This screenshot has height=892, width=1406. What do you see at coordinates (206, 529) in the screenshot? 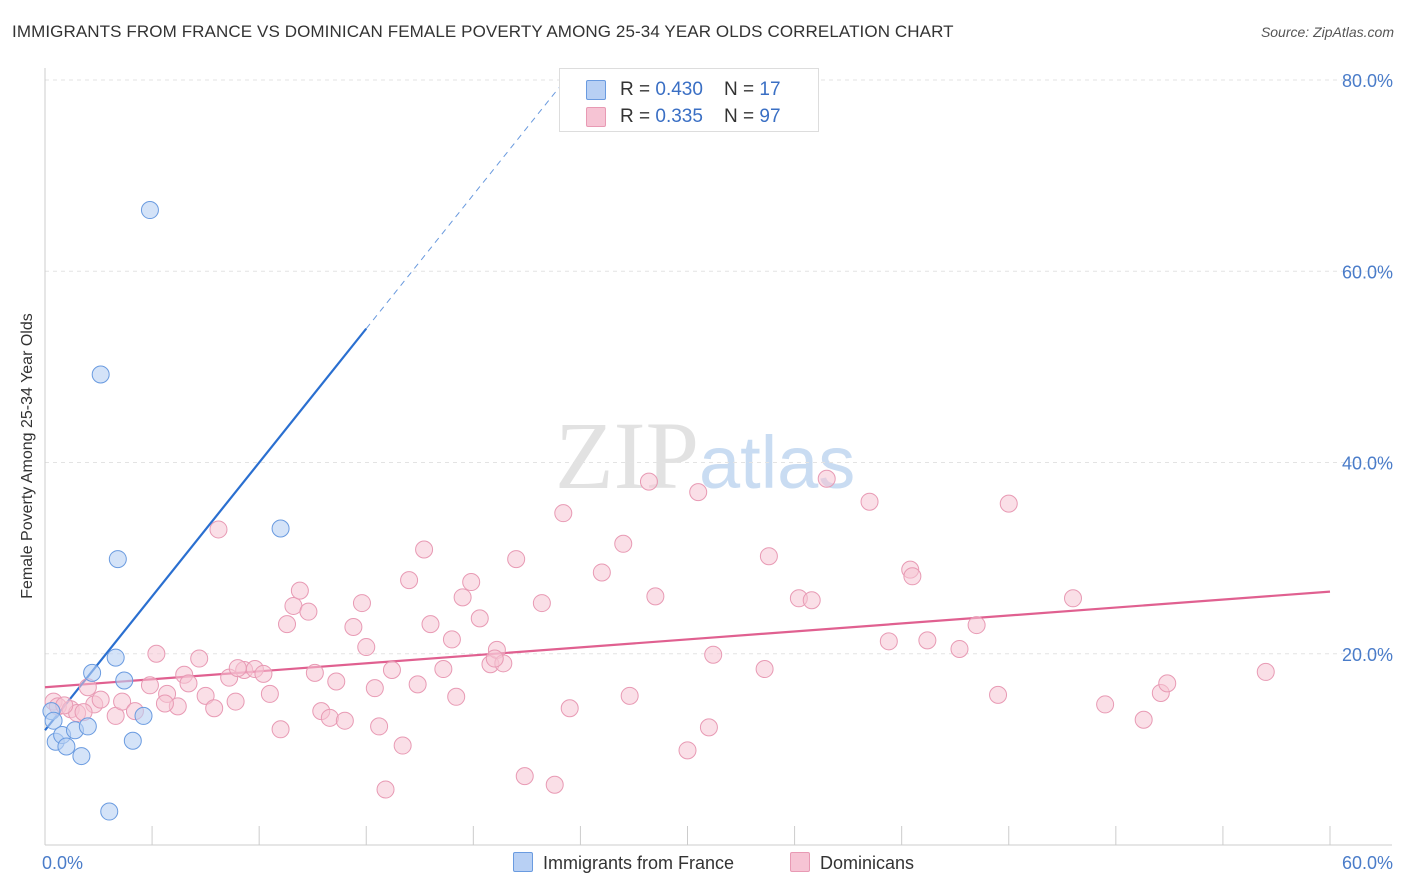
I see `france-trend-line` at bounding box center [206, 529].